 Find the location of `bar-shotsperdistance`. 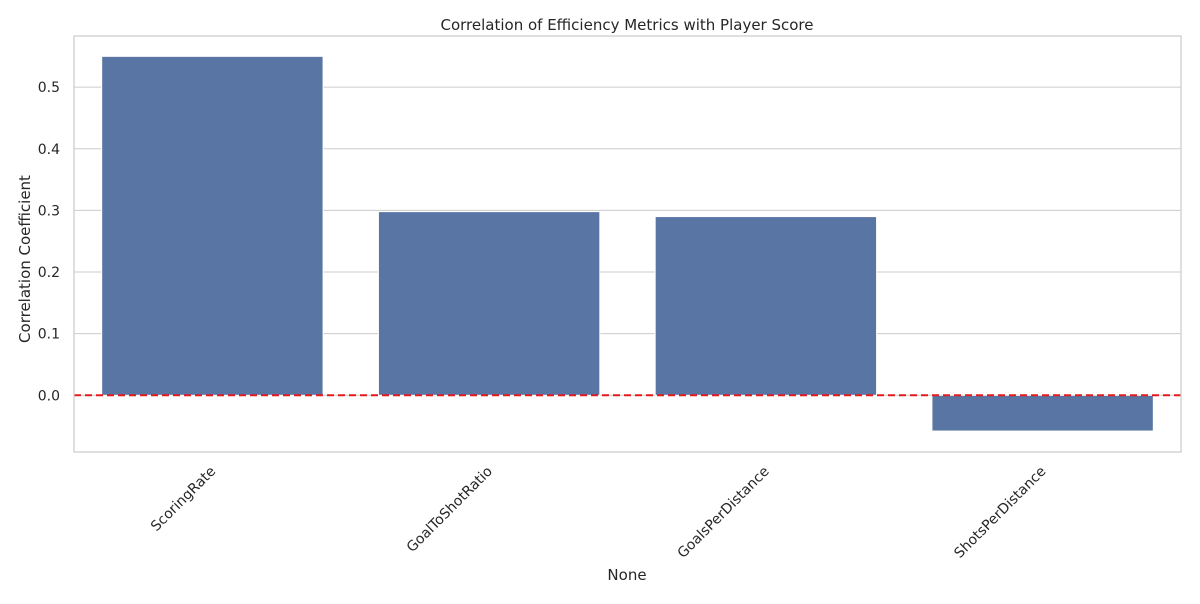

bar-shotsperdistance is located at coordinates (1042, 413).